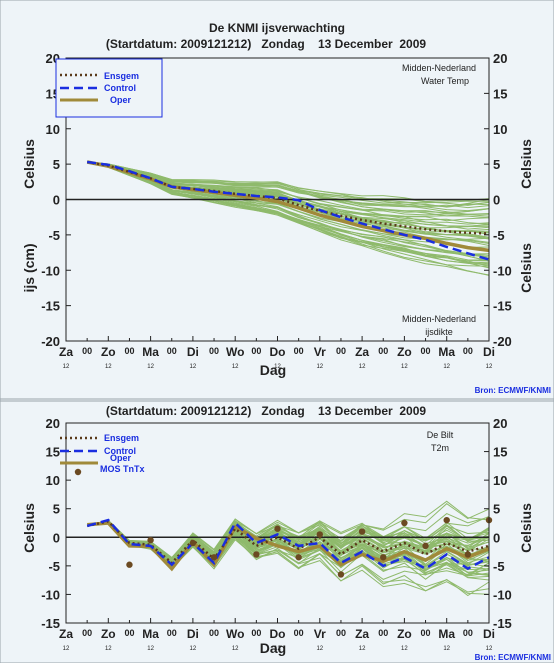  I want to click on bot-ensgem-line, so click(288, 542).